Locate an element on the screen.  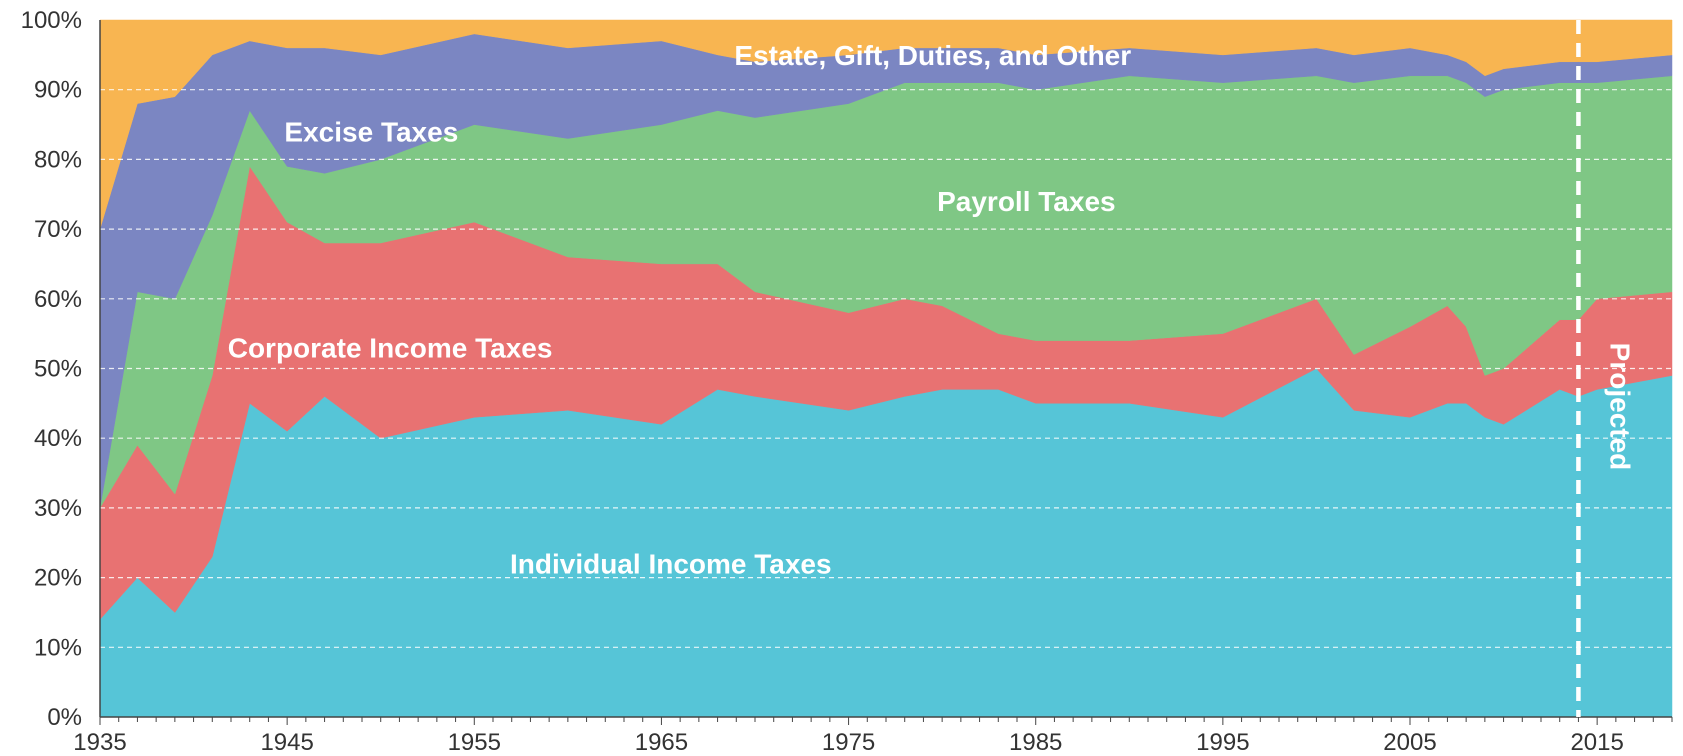
x-tick-label: 1985 is located at coordinates (1035, 742).